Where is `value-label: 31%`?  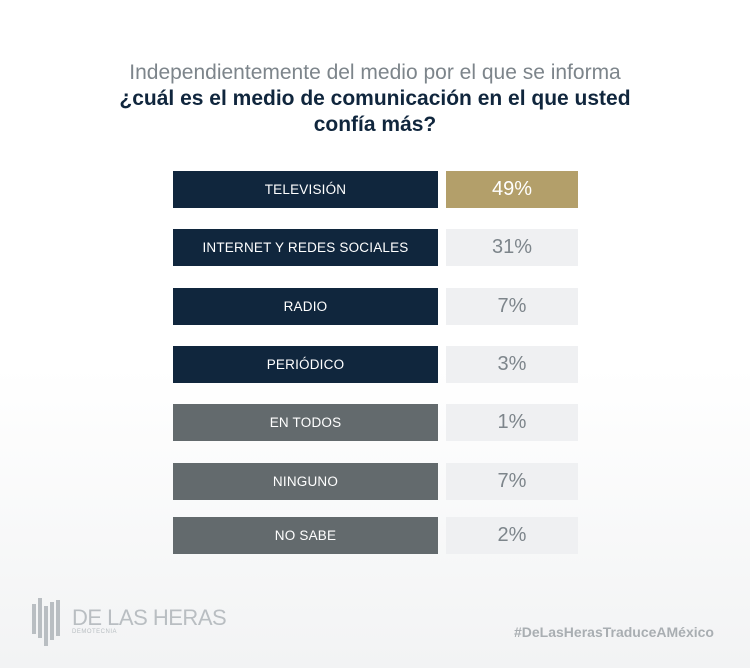
value-label: 31% is located at coordinates (512, 247).